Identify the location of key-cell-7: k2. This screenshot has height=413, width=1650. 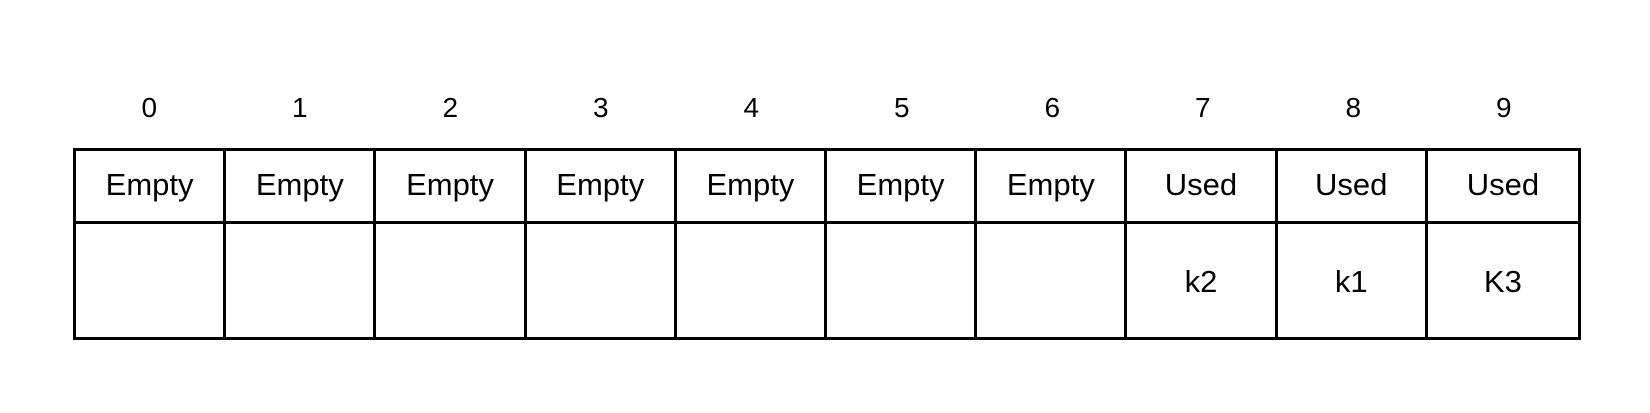
(1202, 280).